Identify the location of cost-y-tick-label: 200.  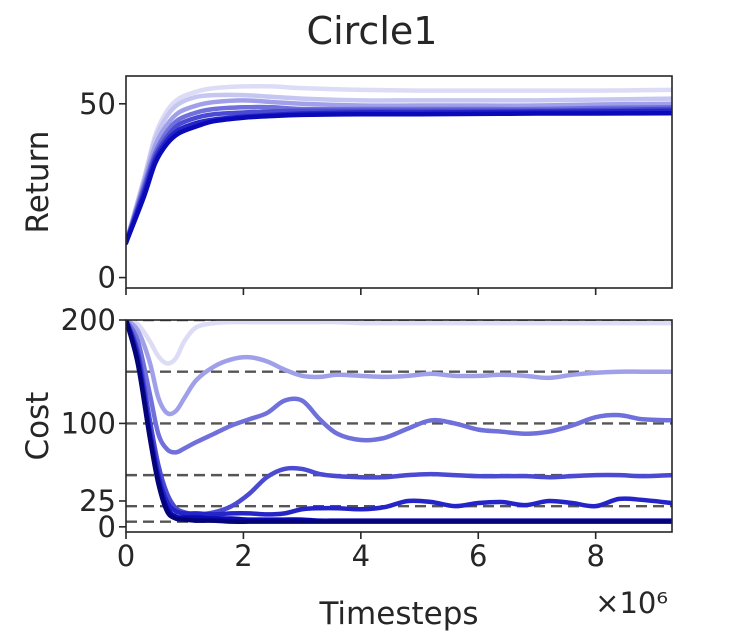
(88, 320).